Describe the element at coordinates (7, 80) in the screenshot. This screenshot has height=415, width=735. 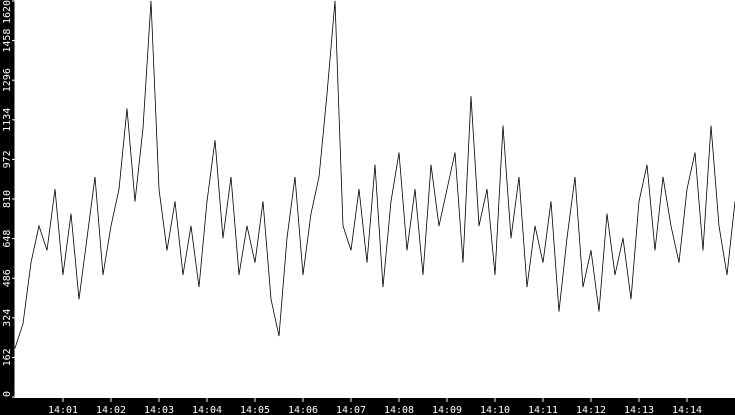
I see `y-tick-label: 1296` at that location.